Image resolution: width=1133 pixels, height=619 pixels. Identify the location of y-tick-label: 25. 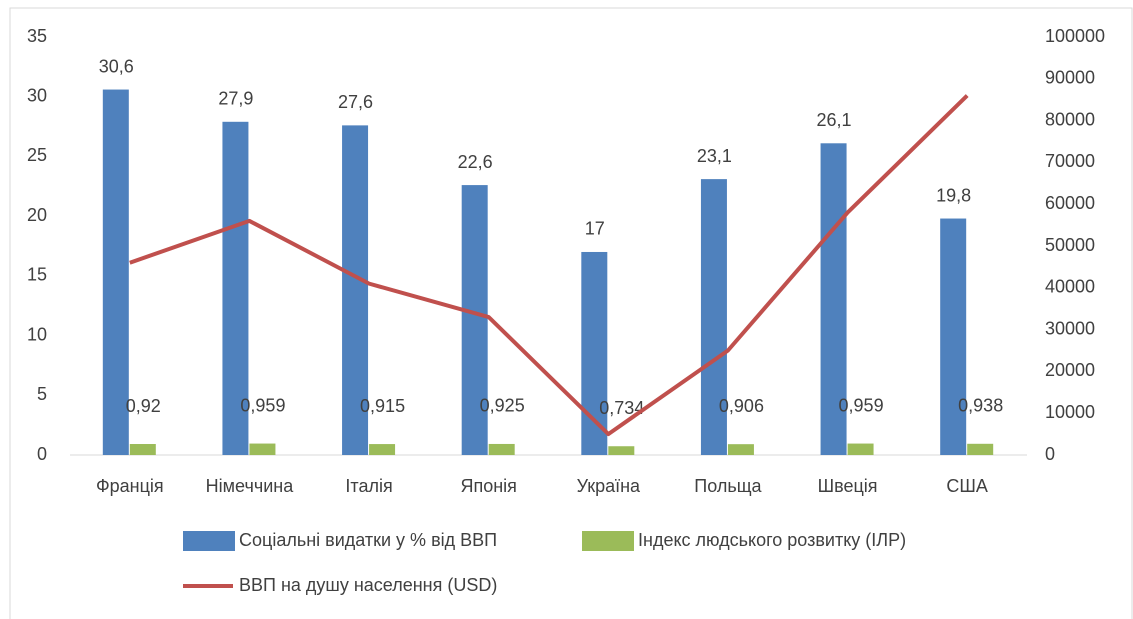
(37, 155).